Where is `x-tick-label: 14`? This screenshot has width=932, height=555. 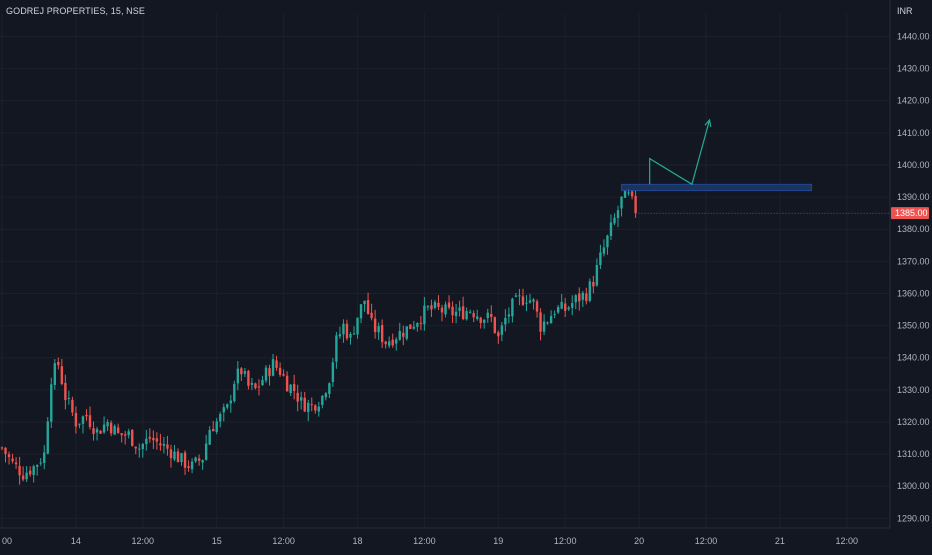
x-tick-label: 14 is located at coordinates (76, 541).